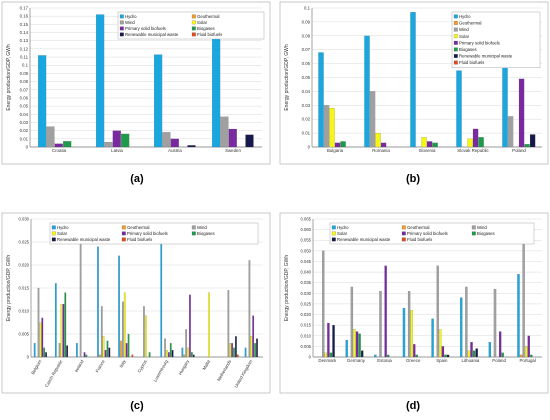  I want to click on y-tick-label: 0.17, so click(24, 8).